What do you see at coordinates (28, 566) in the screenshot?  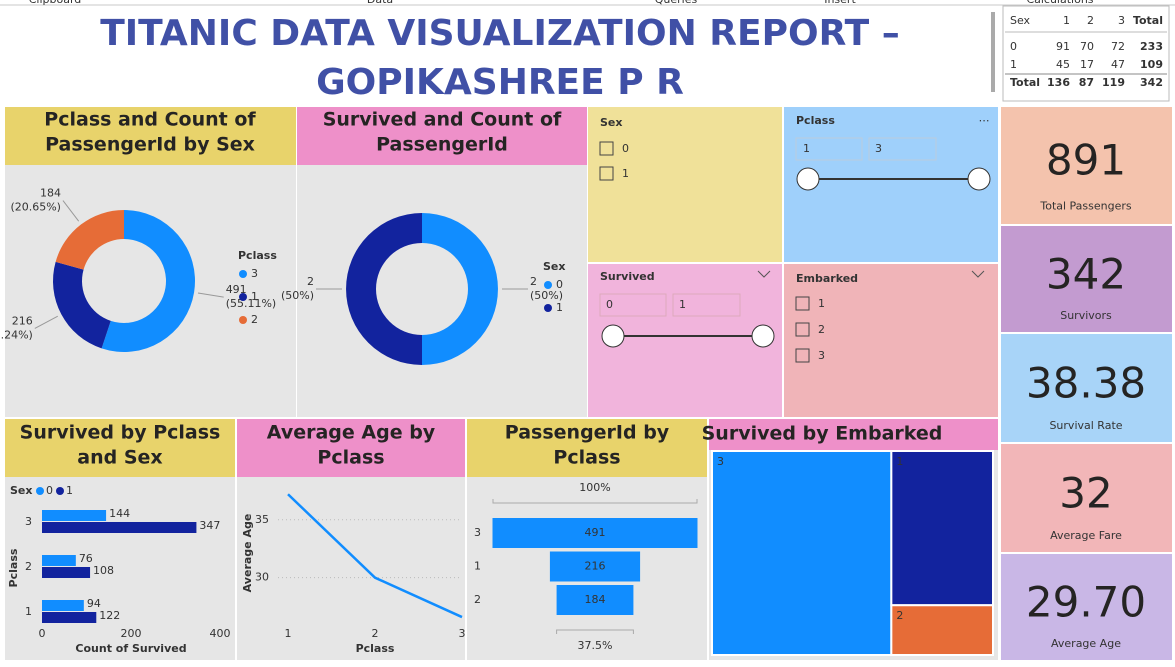 I see `y-tick-label: 2` at bounding box center [28, 566].